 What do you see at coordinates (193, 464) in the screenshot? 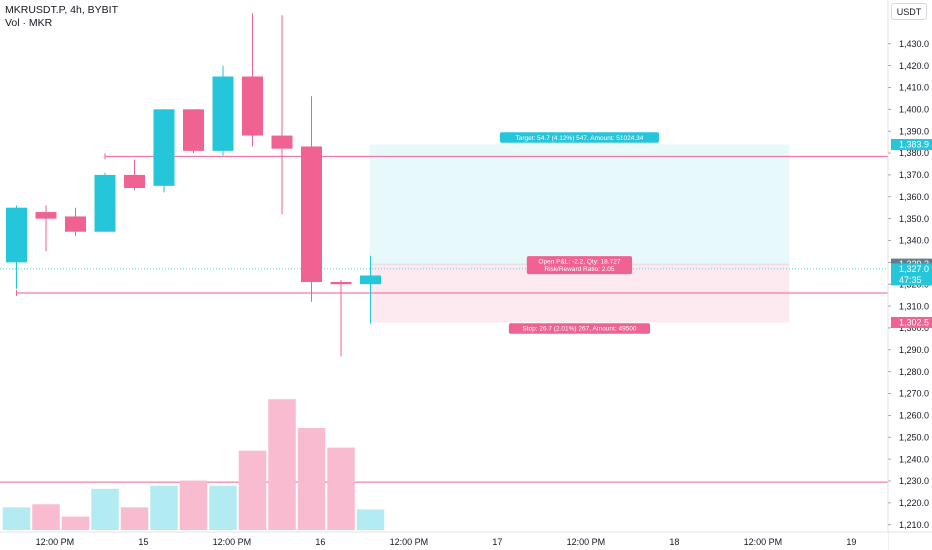
I see `volume-bars` at bounding box center [193, 464].